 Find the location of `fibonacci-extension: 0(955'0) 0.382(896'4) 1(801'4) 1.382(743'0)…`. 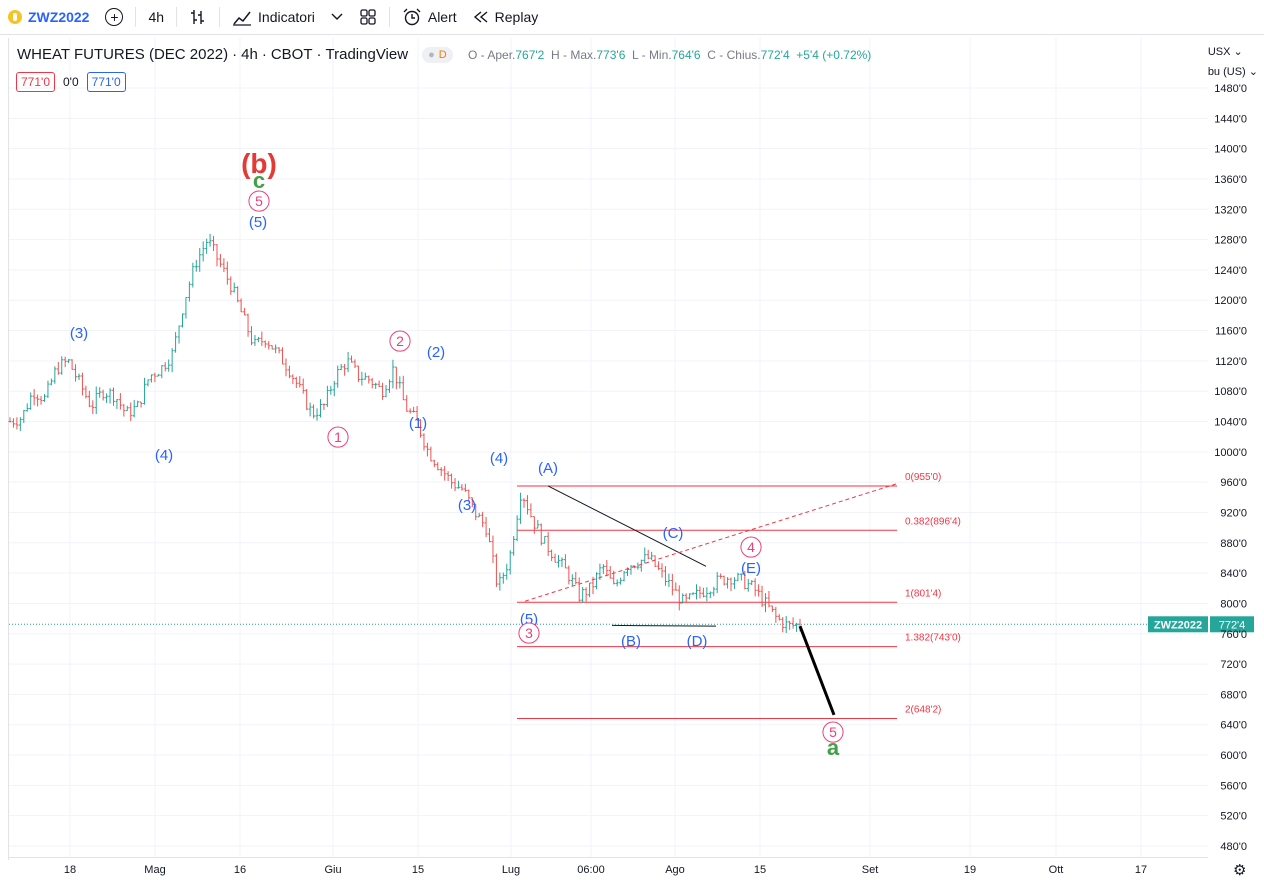

fibonacci-extension: 0(955'0) 0.382(896'4) 1(801'4) 1.382(743'0)… is located at coordinates (739, 595).